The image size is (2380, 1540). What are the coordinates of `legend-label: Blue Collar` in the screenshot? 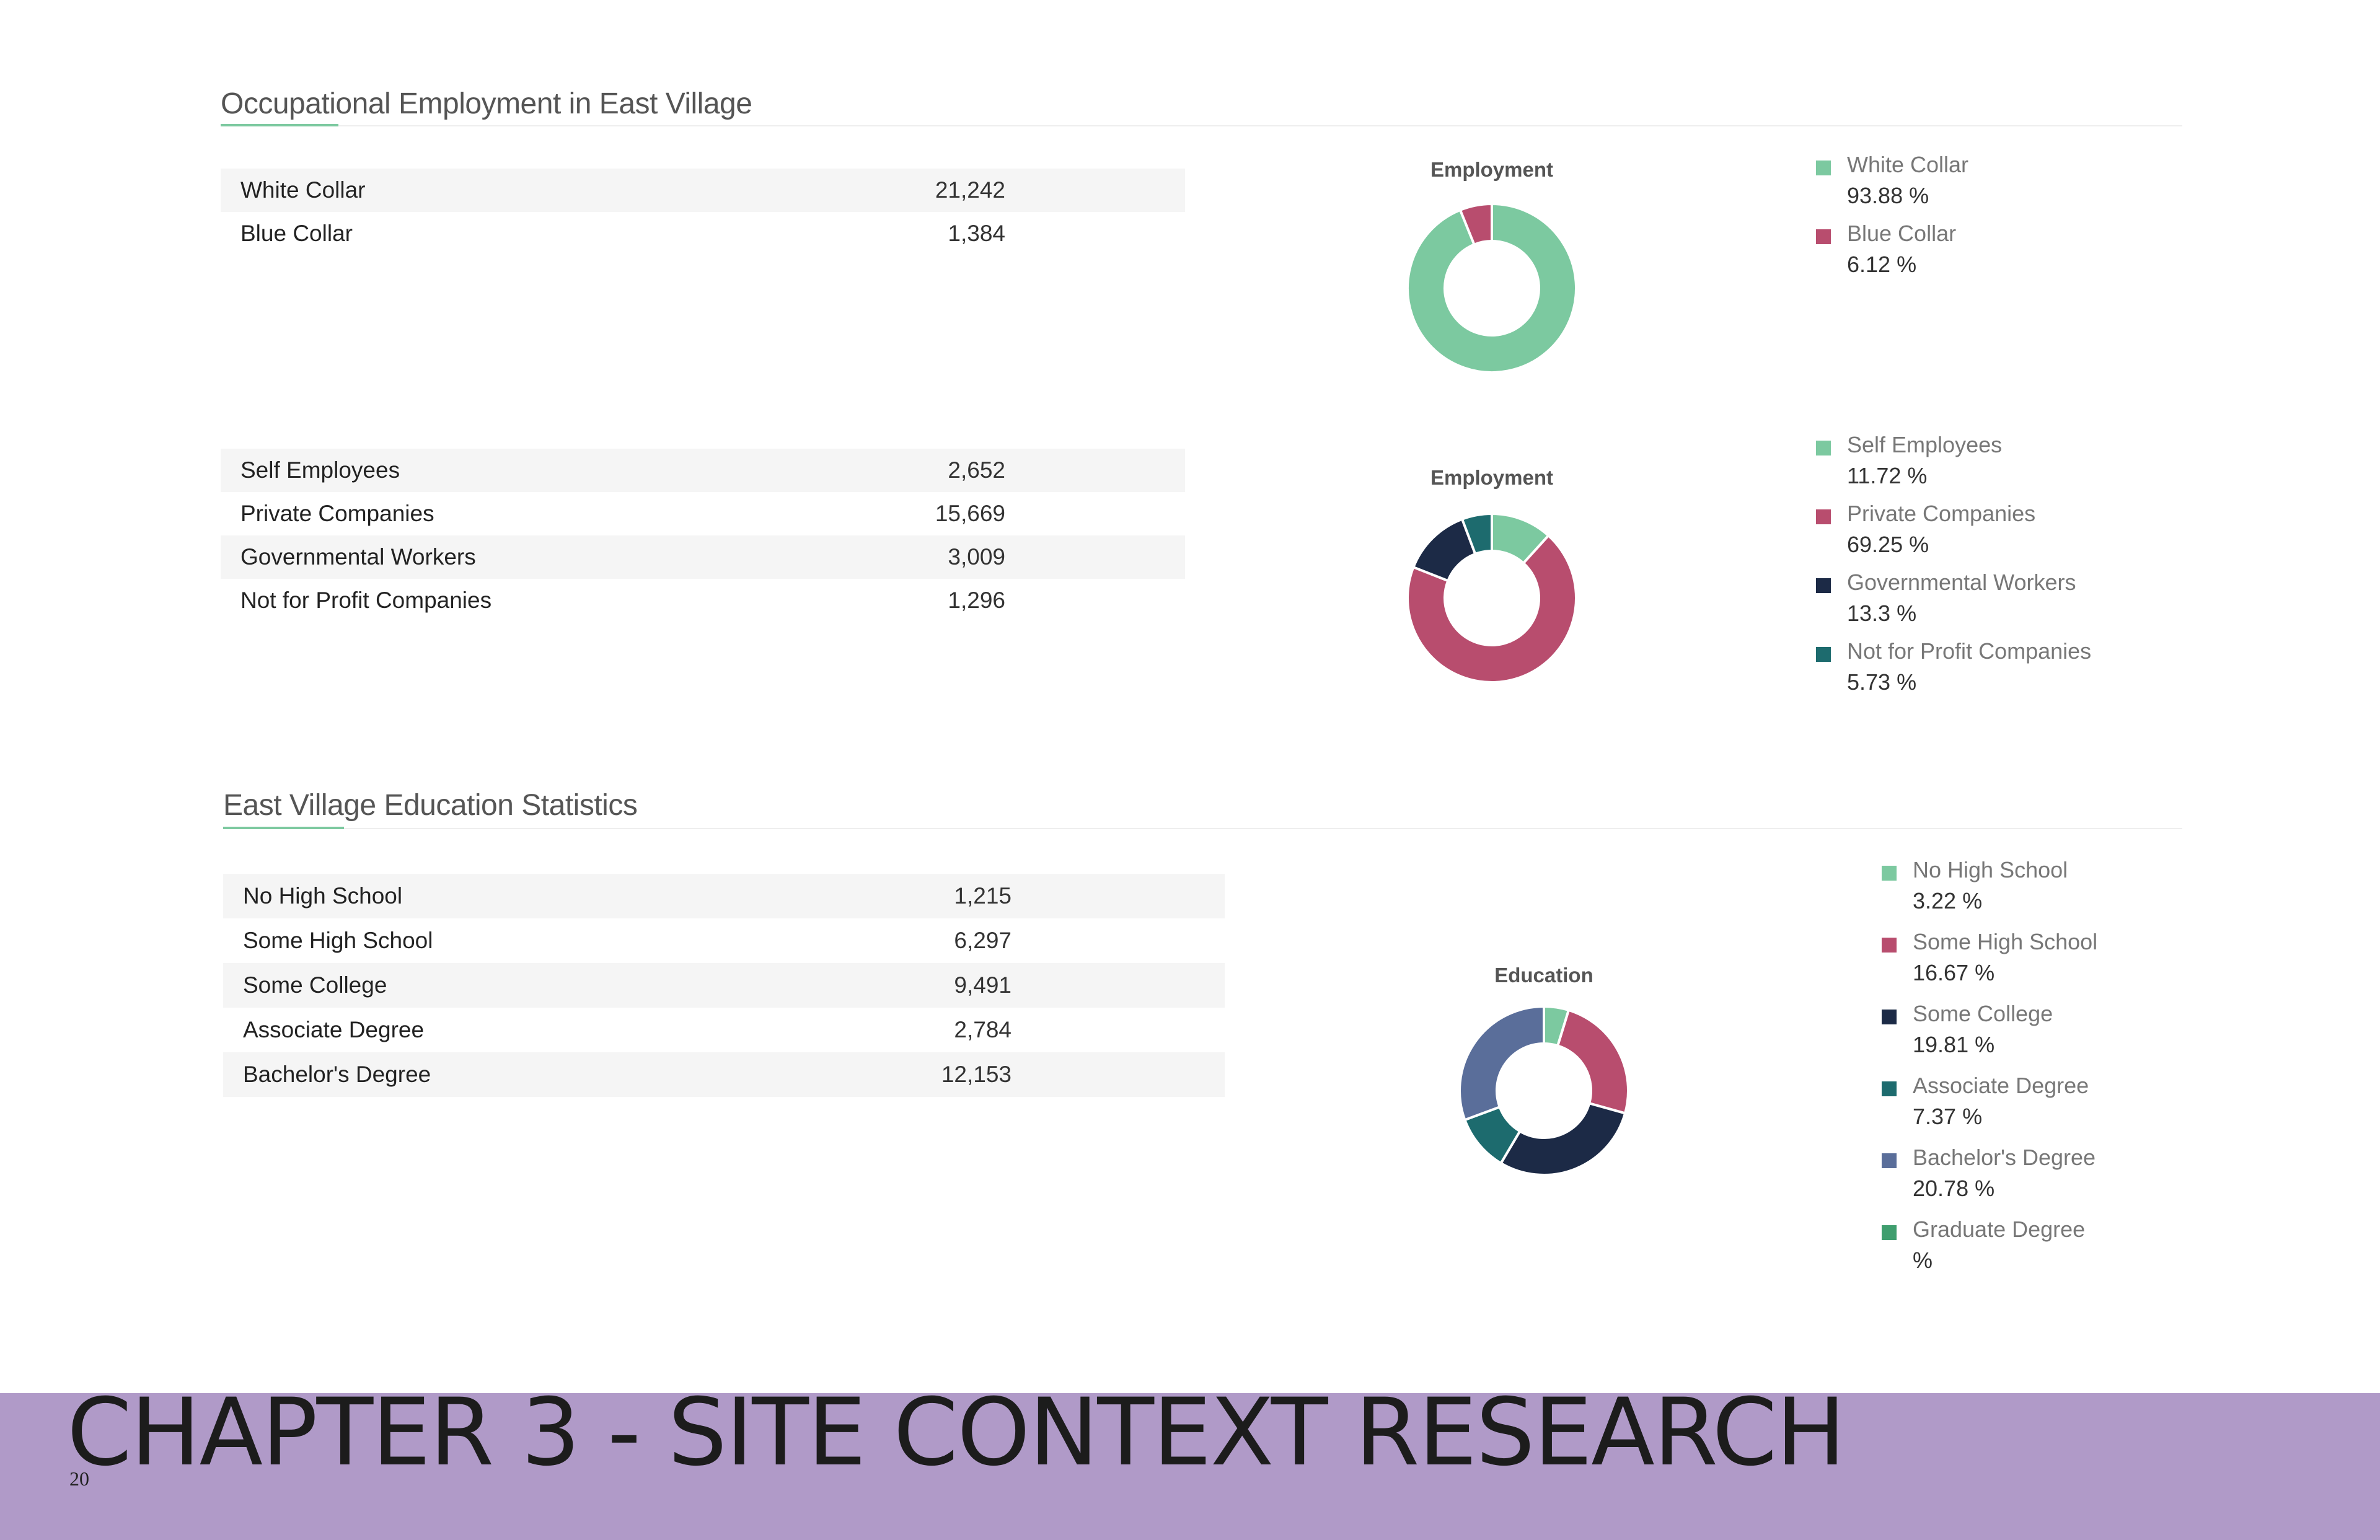 It's located at (1902, 233).